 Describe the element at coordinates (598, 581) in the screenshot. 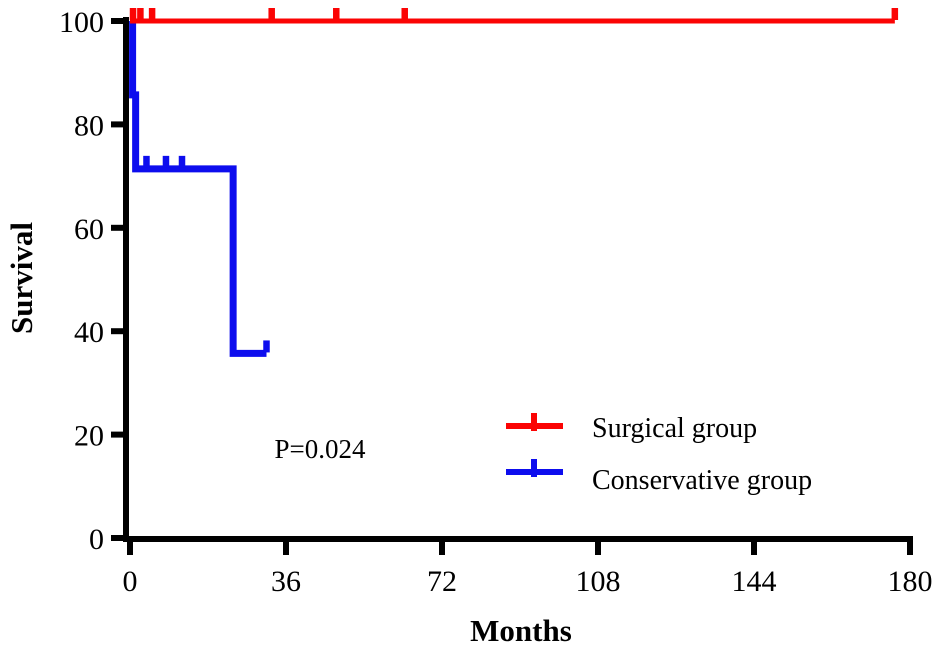

I see `x-tick-label: 108` at that location.